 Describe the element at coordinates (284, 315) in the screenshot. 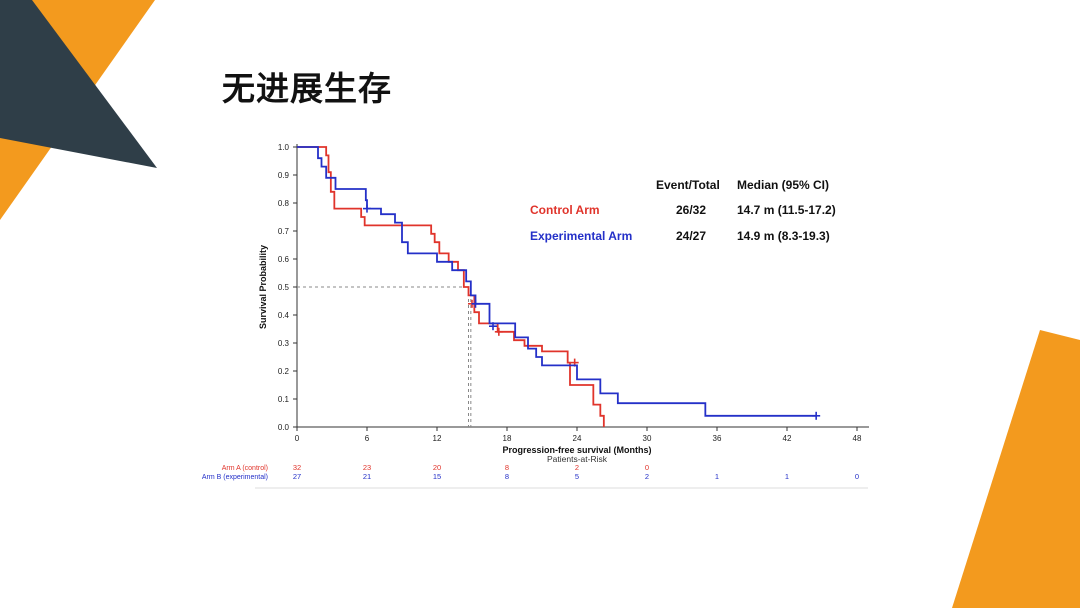

I see `y-tick-label: 0.4` at that location.